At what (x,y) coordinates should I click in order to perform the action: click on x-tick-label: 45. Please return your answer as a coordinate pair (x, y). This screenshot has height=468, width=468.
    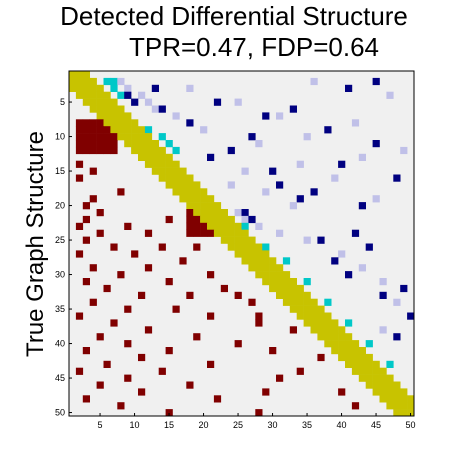
    Looking at the image, I should click on (376, 425).